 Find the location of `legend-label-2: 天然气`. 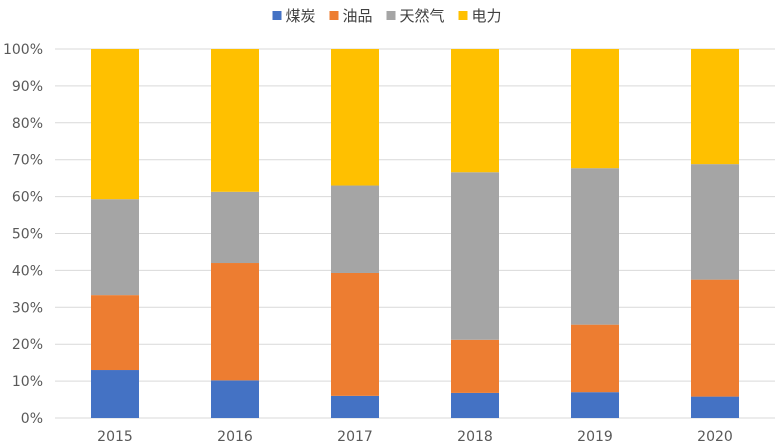

legend-label-2: 天然气 is located at coordinates (422, 16).